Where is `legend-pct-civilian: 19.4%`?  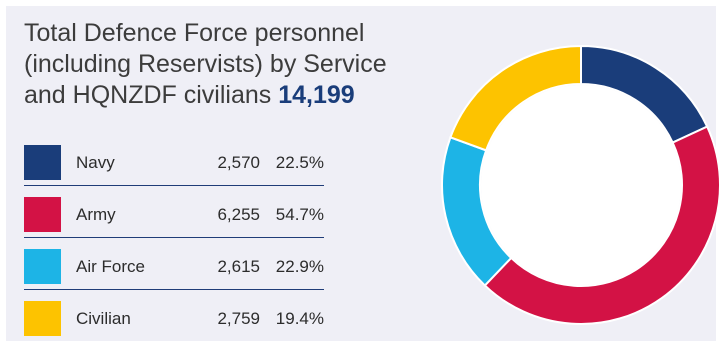 legend-pct-civilian: 19.4% is located at coordinates (299, 318).